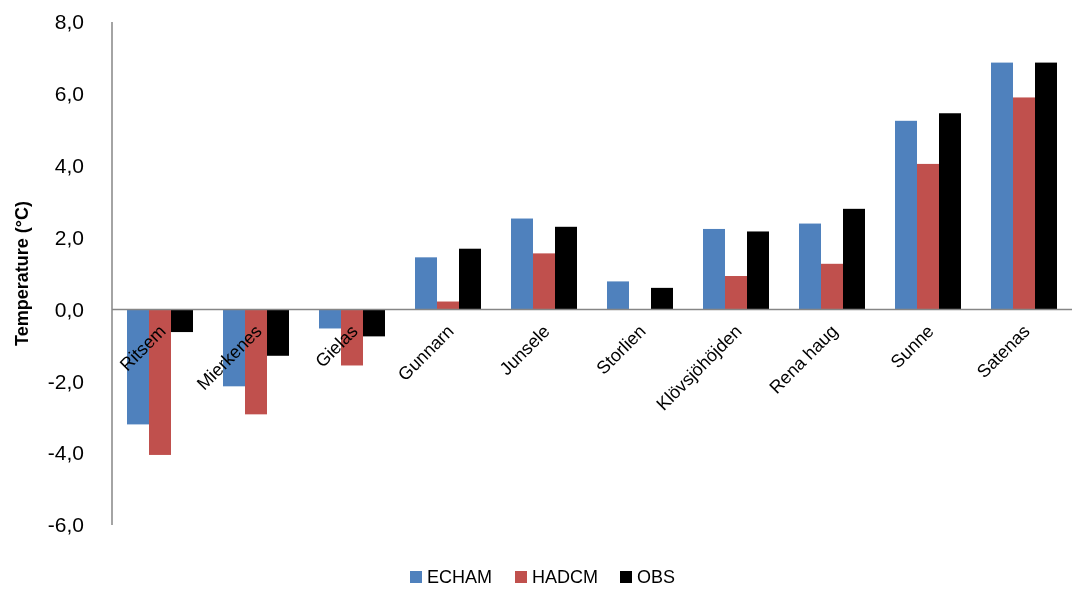 Image resolution: width=1075 pixels, height=590 pixels. Describe the element at coordinates (69, 166) in the screenshot. I see `y-tick-label: 4,0` at that location.